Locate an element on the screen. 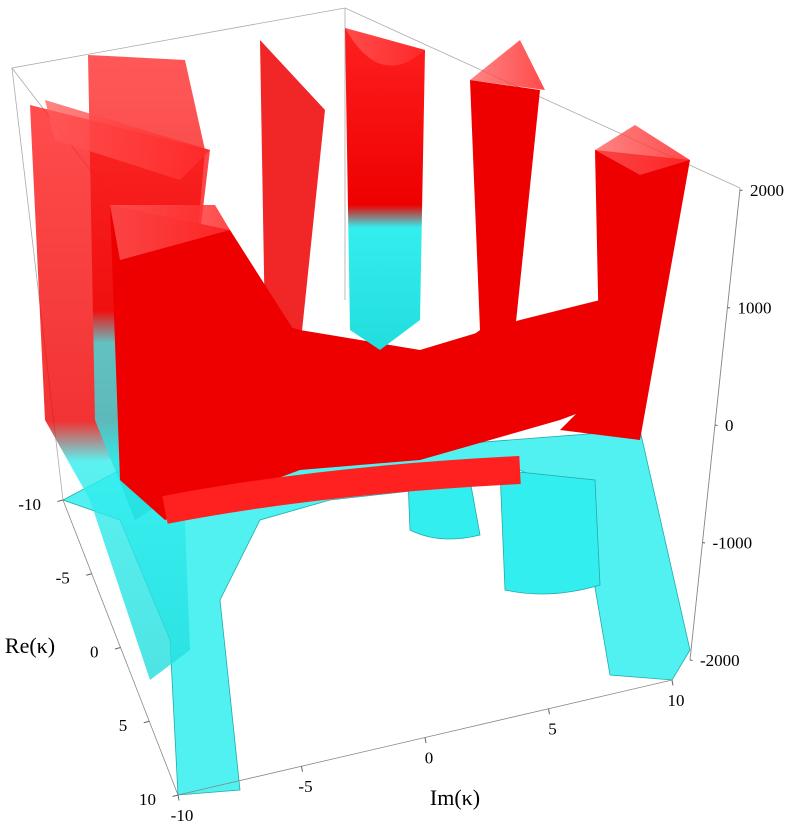  z-axis-tick-label: -1000 is located at coordinates (733, 542).